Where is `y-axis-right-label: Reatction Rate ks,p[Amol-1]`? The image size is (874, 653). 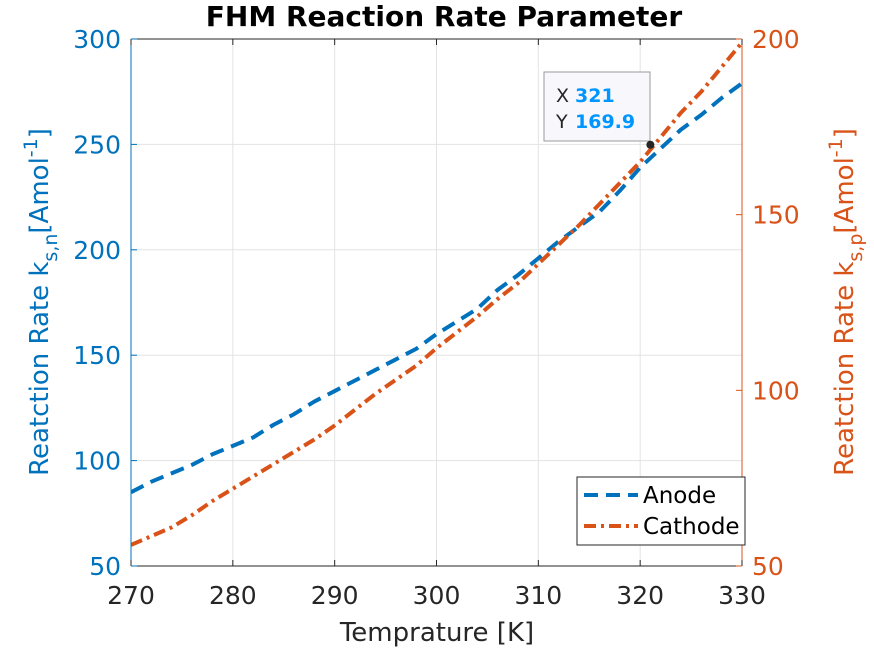
y-axis-right-label: Reatction Rate ks,p[Amol-1] is located at coordinates (846, 302).